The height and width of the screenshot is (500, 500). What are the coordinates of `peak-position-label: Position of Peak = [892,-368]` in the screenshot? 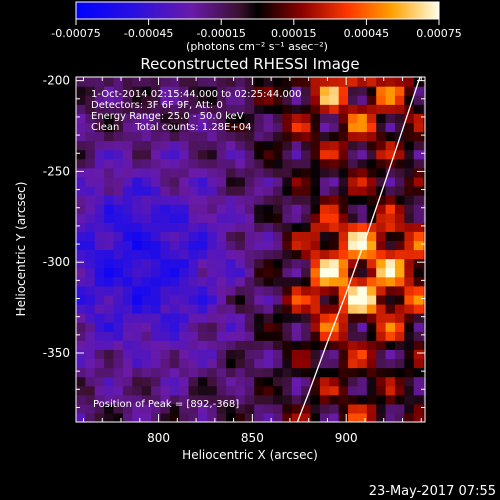 It's located at (166, 404).